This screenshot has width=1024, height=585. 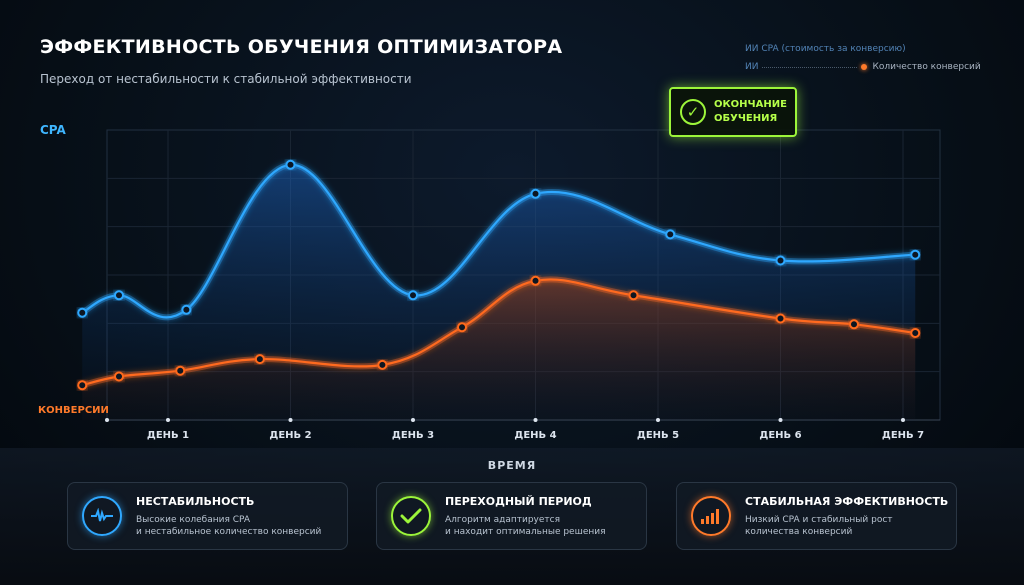 I want to click on card-desc-line2: и нестабильное количество конверсий, so click(x=229, y=531).